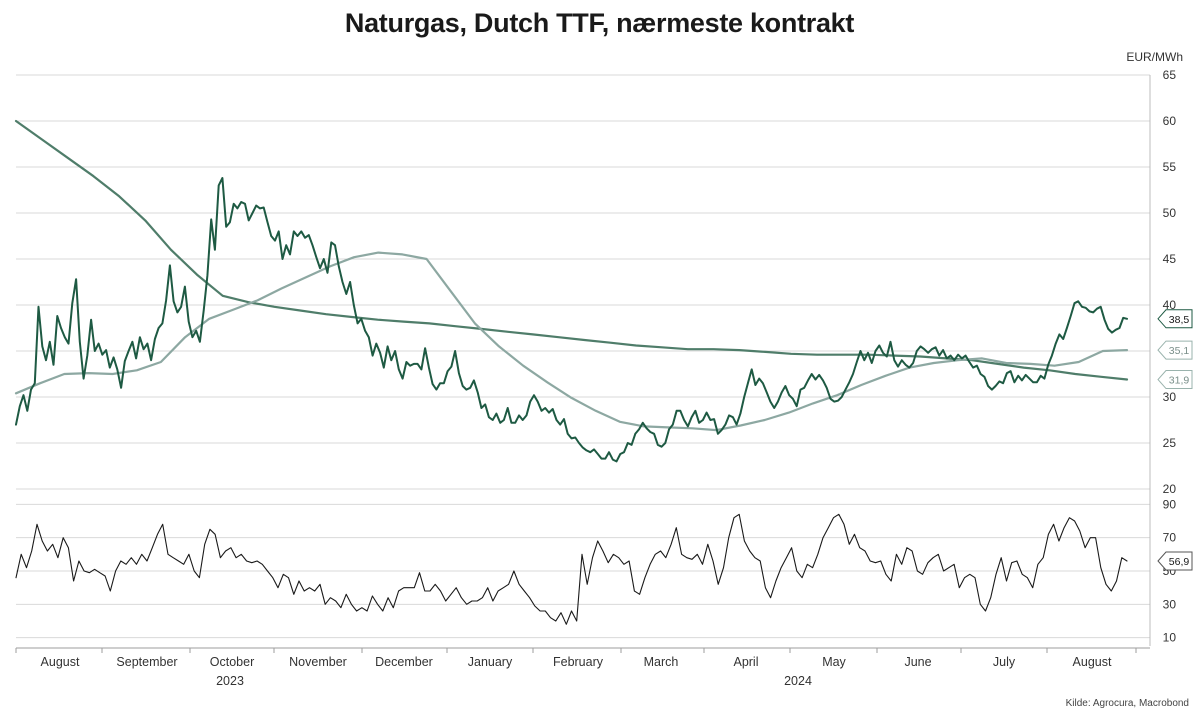 This screenshot has width=1199, height=720. What do you see at coordinates (146, 662) in the screenshot?
I see `x-tick-label: September` at bounding box center [146, 662].